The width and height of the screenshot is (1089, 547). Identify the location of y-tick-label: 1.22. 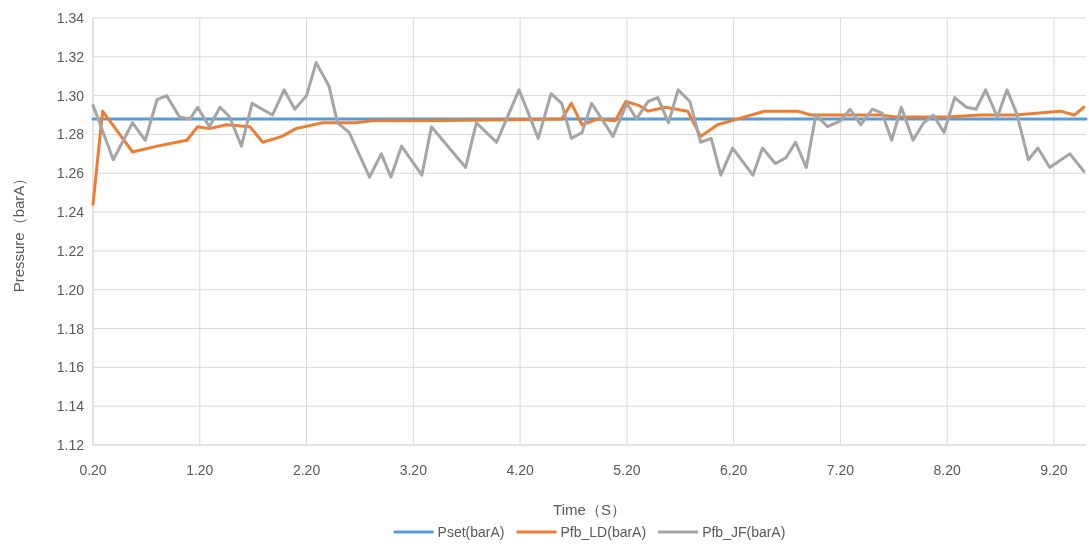
(70, 250).